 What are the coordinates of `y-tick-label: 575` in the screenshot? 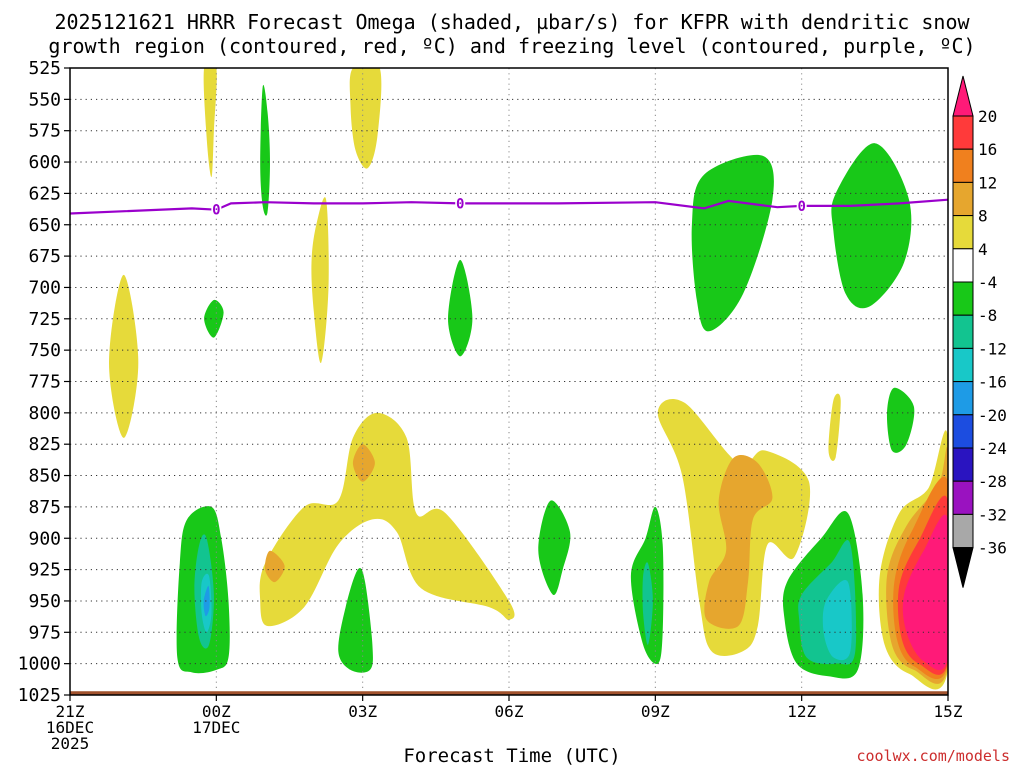 It's located at (44, 131).